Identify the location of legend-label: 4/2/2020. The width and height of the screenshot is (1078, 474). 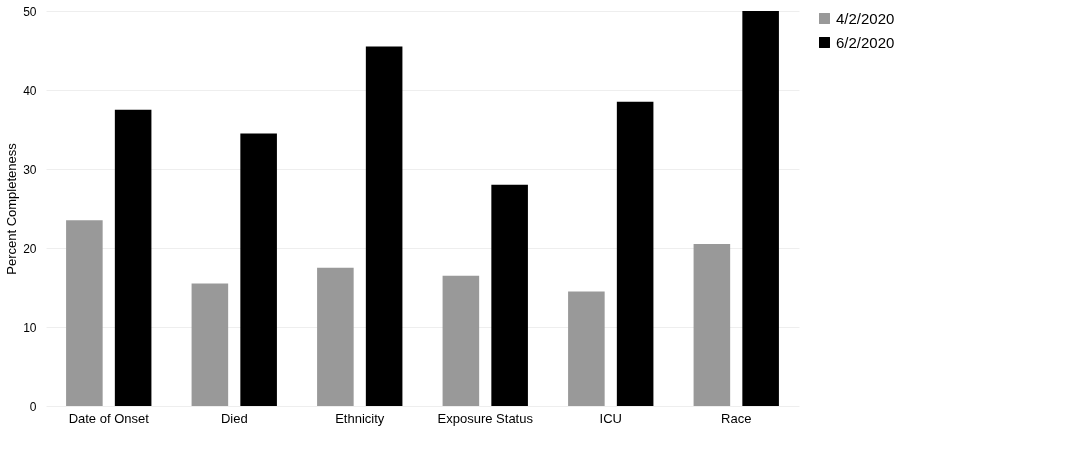
(865, 18).